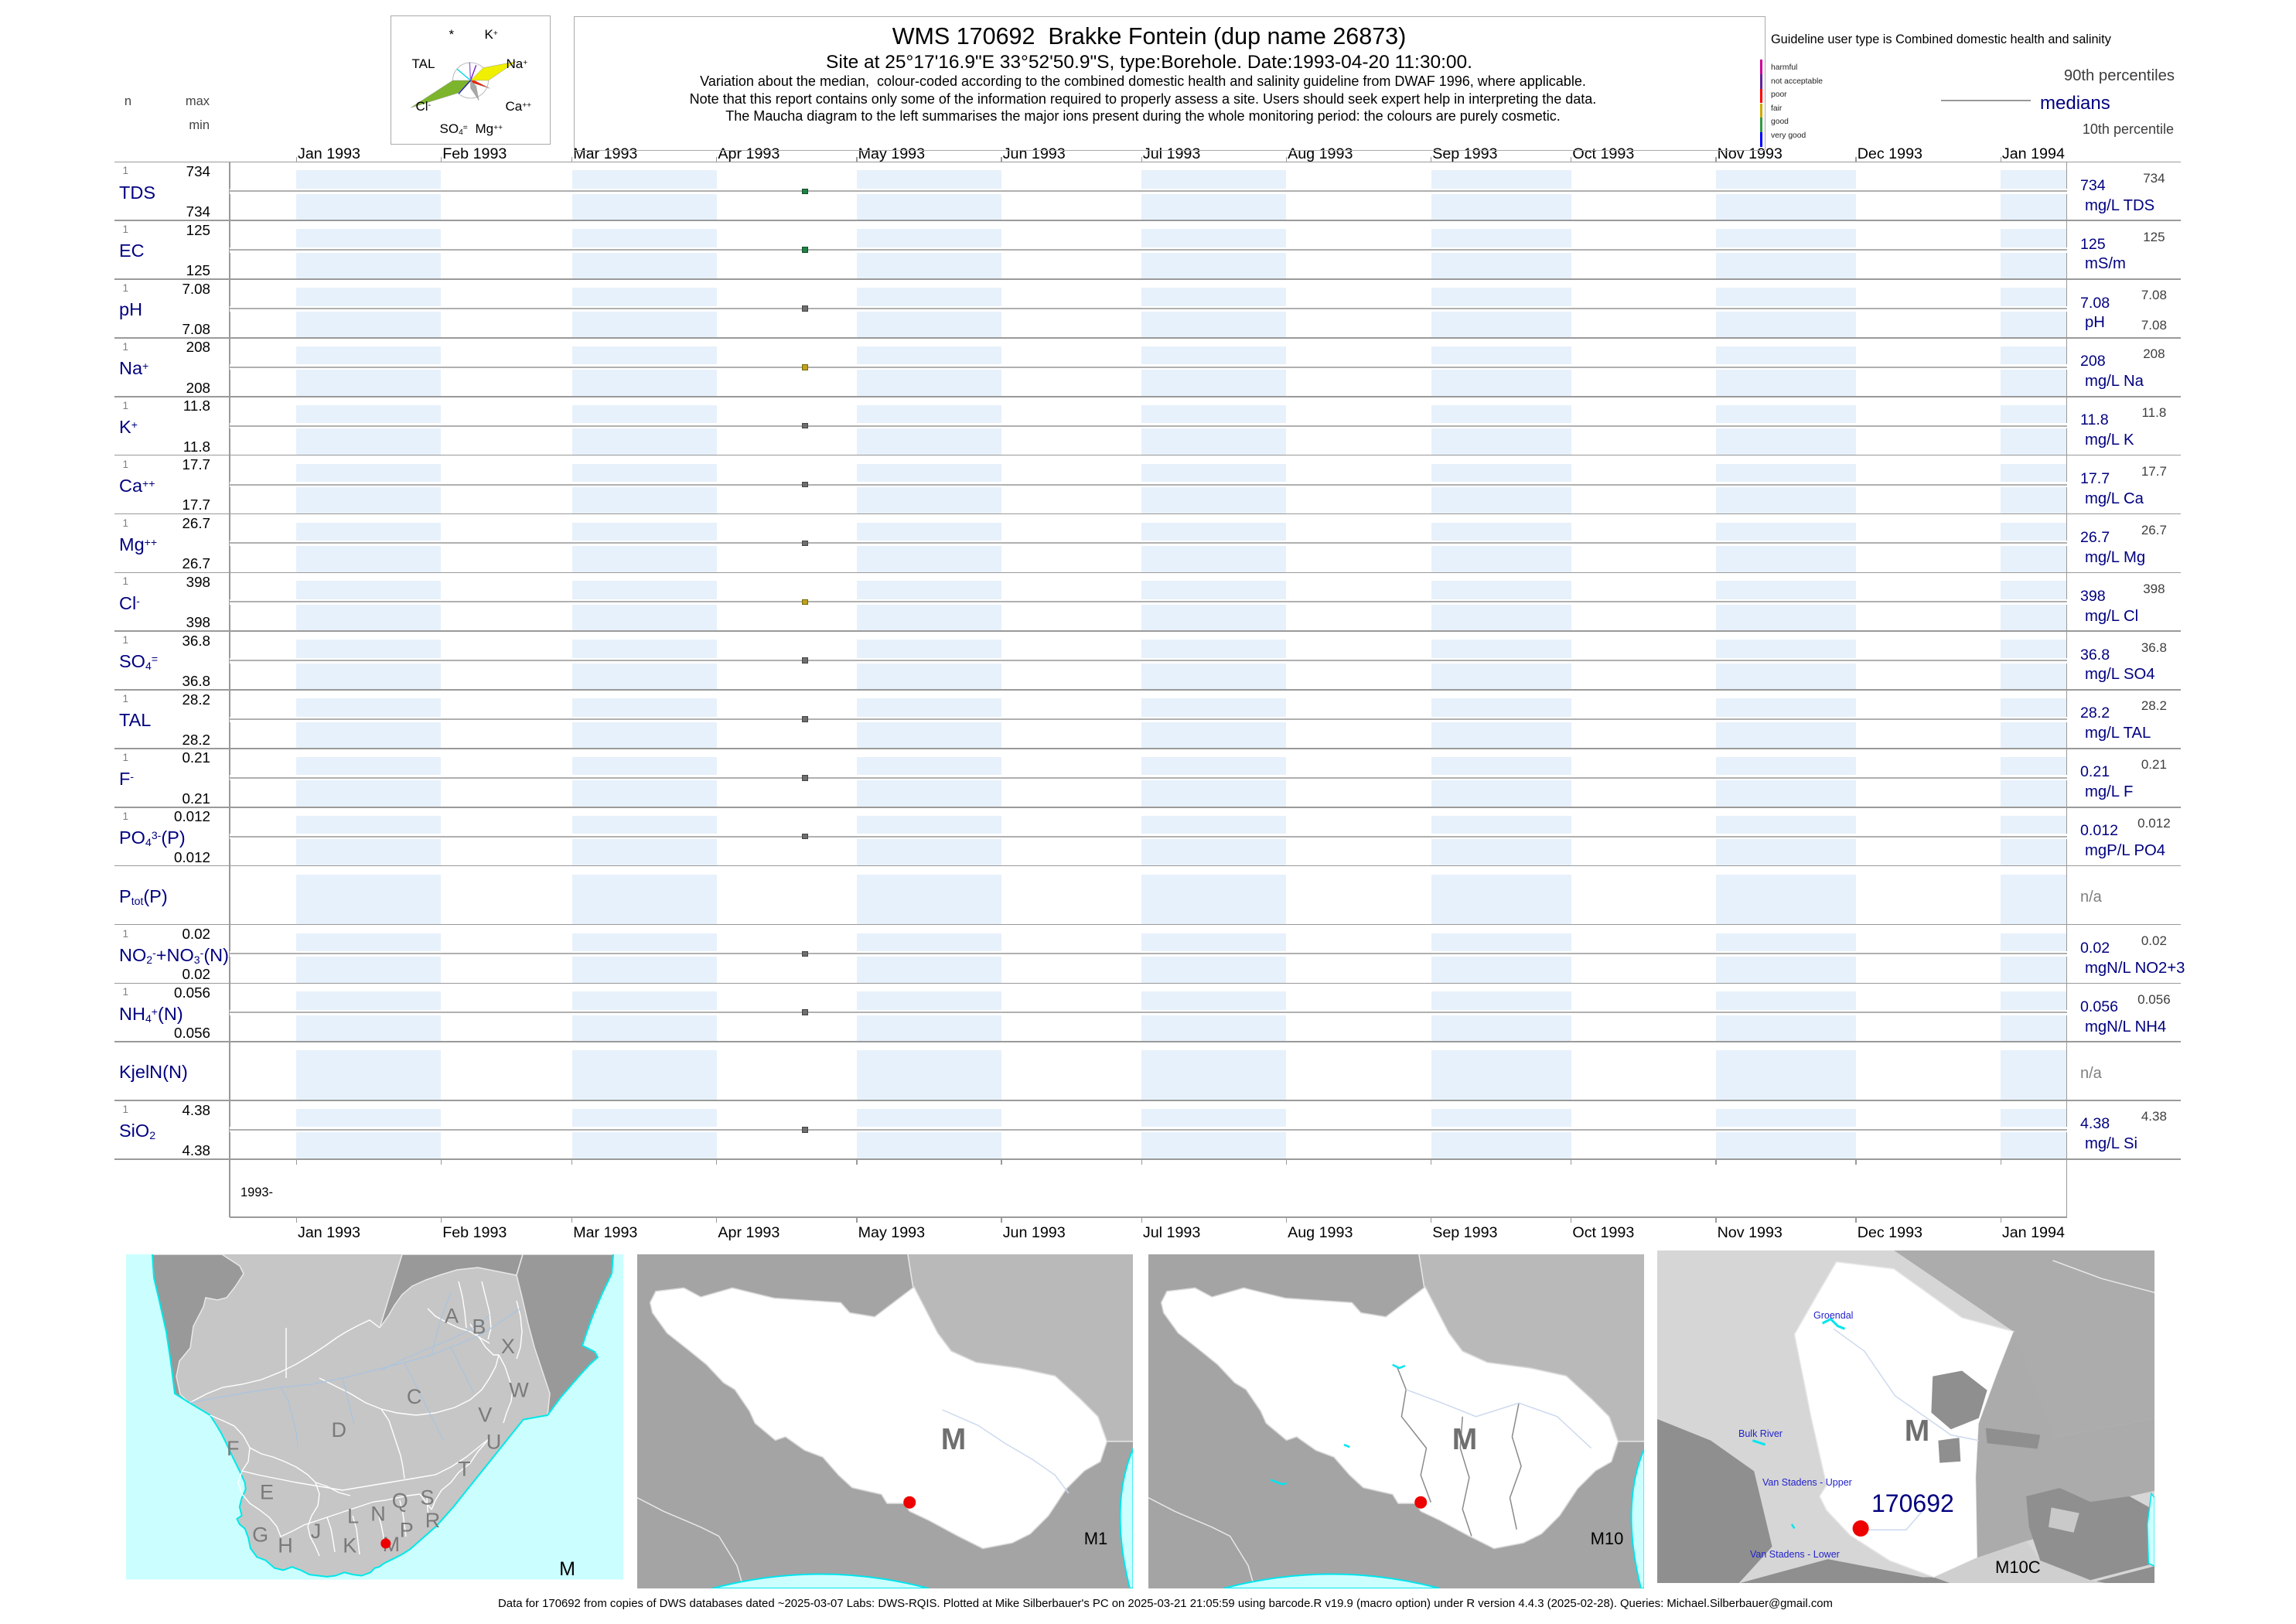  I want to click on svg-text: N, so click(378, 1514).